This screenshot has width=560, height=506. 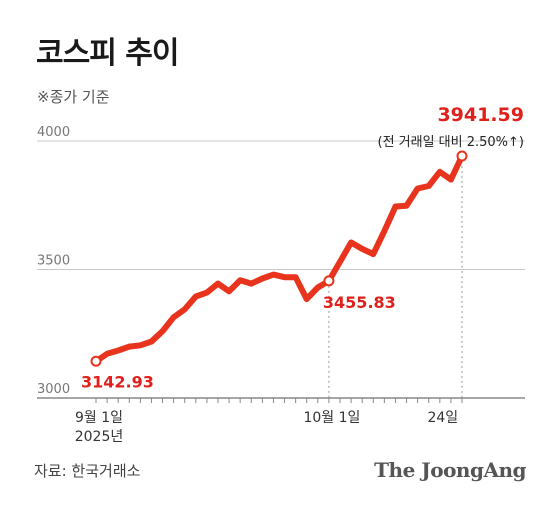 I want to click on brand-logo: The JoongAng, so click(x=450, y=470).